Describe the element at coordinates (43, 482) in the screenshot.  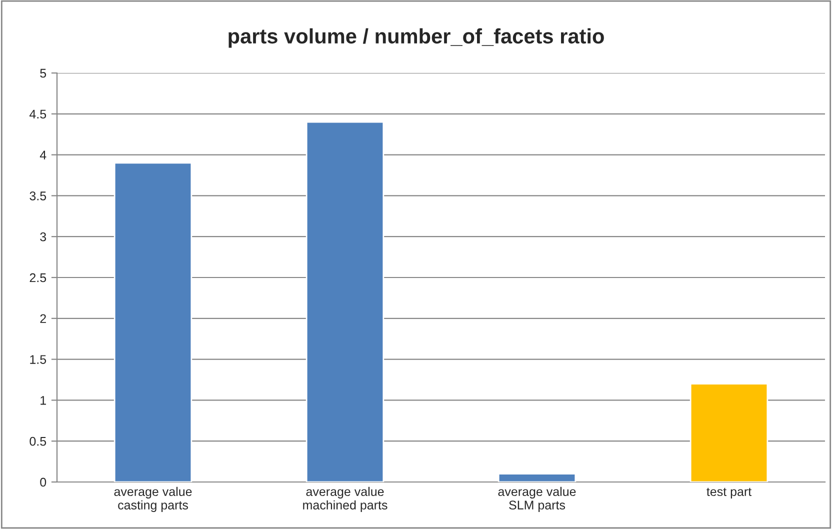
I see `y-tick-label: 0` at that location.